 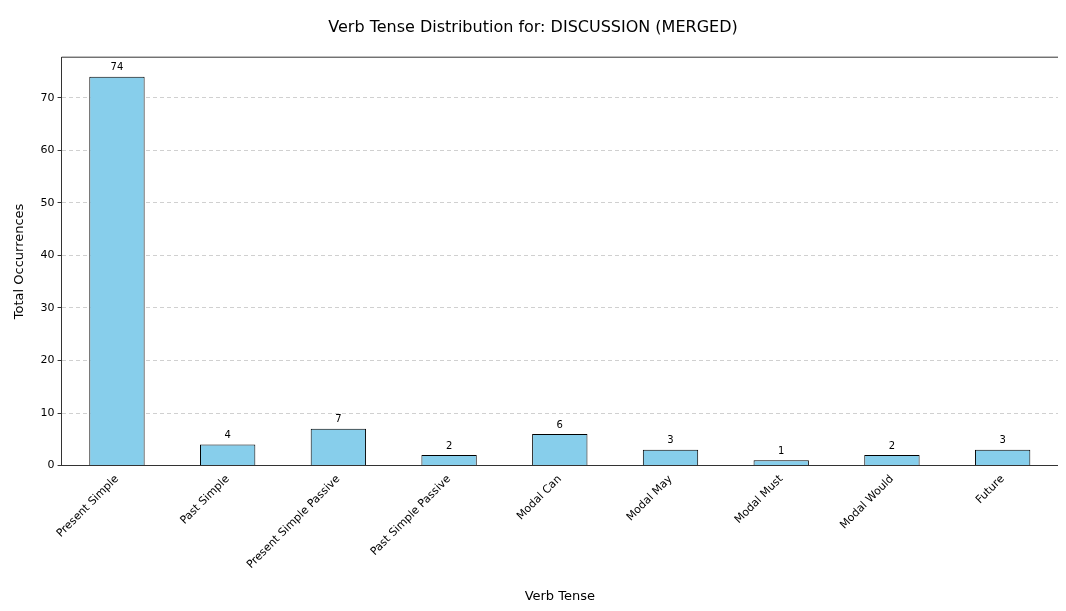 What do you see at coordinates (117, 67) in the screenshot?
I see `data-label: 74` at bounding box center [117, 67].